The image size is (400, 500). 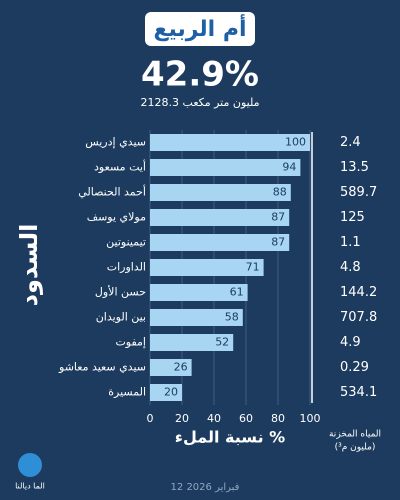 I want to click on date: 12 فبراير 2026, so click(x=205, y=487).